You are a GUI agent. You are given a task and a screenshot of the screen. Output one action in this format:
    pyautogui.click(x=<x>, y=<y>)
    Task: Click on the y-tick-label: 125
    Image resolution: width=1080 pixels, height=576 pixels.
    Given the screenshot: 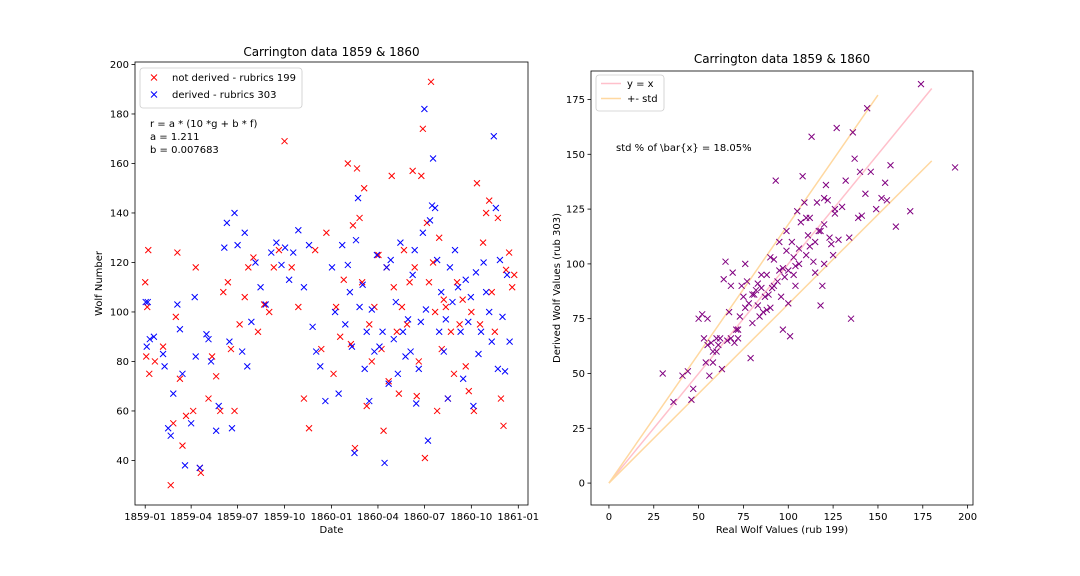 What is the action you would take?
    pyautogui.click(x=575, y=210)
    